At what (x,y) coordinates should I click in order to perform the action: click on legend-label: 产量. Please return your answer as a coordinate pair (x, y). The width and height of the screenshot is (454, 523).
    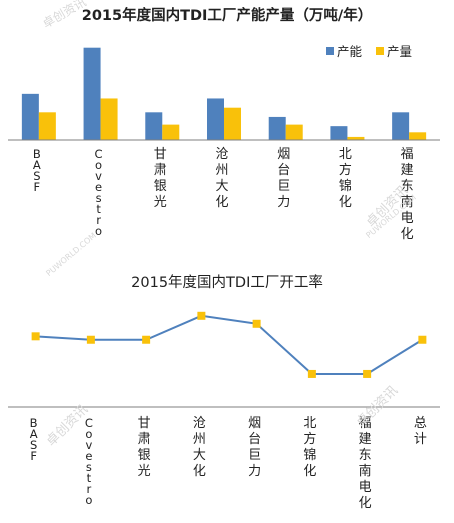
    Looking at the image, I should click on (399, 51).